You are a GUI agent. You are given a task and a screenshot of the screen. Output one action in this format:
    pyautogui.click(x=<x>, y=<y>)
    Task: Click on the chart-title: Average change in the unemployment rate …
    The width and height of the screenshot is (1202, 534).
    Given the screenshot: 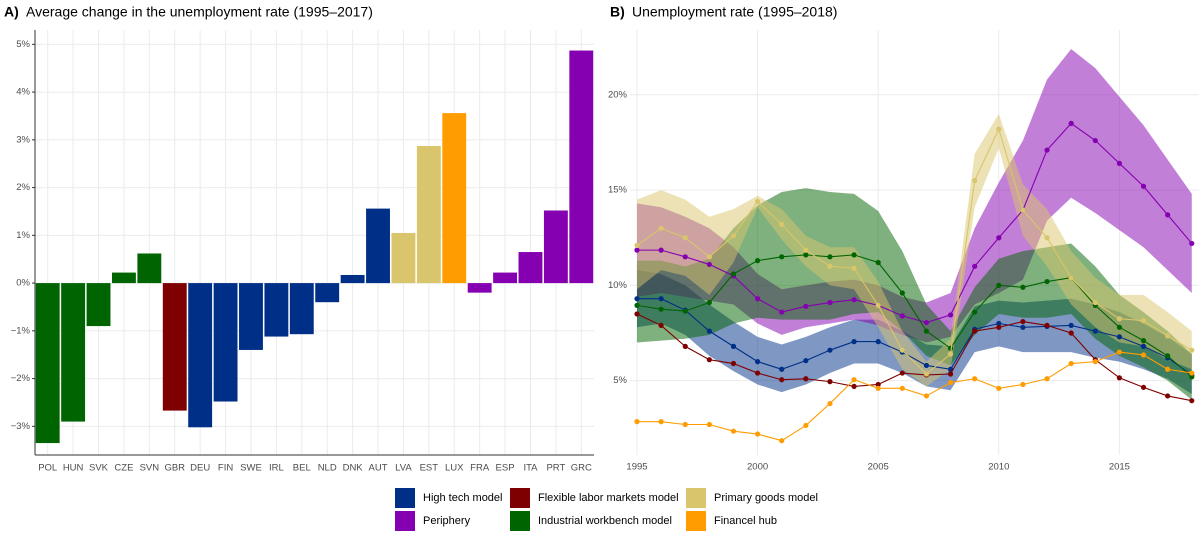 What is the action you would take?
    pyautogui.click(x=199, y=12)
    